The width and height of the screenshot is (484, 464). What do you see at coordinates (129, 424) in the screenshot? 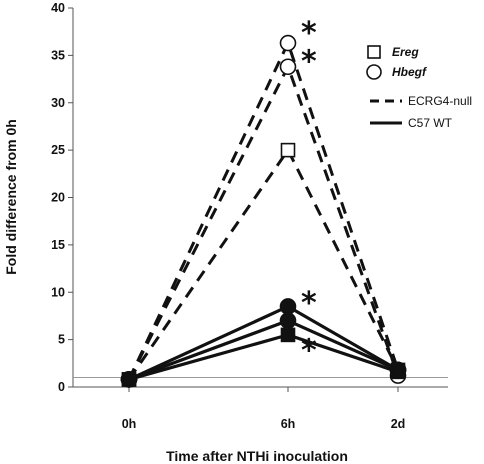
I see `x-tick-label: 0h` at bounding box center [129, 424].